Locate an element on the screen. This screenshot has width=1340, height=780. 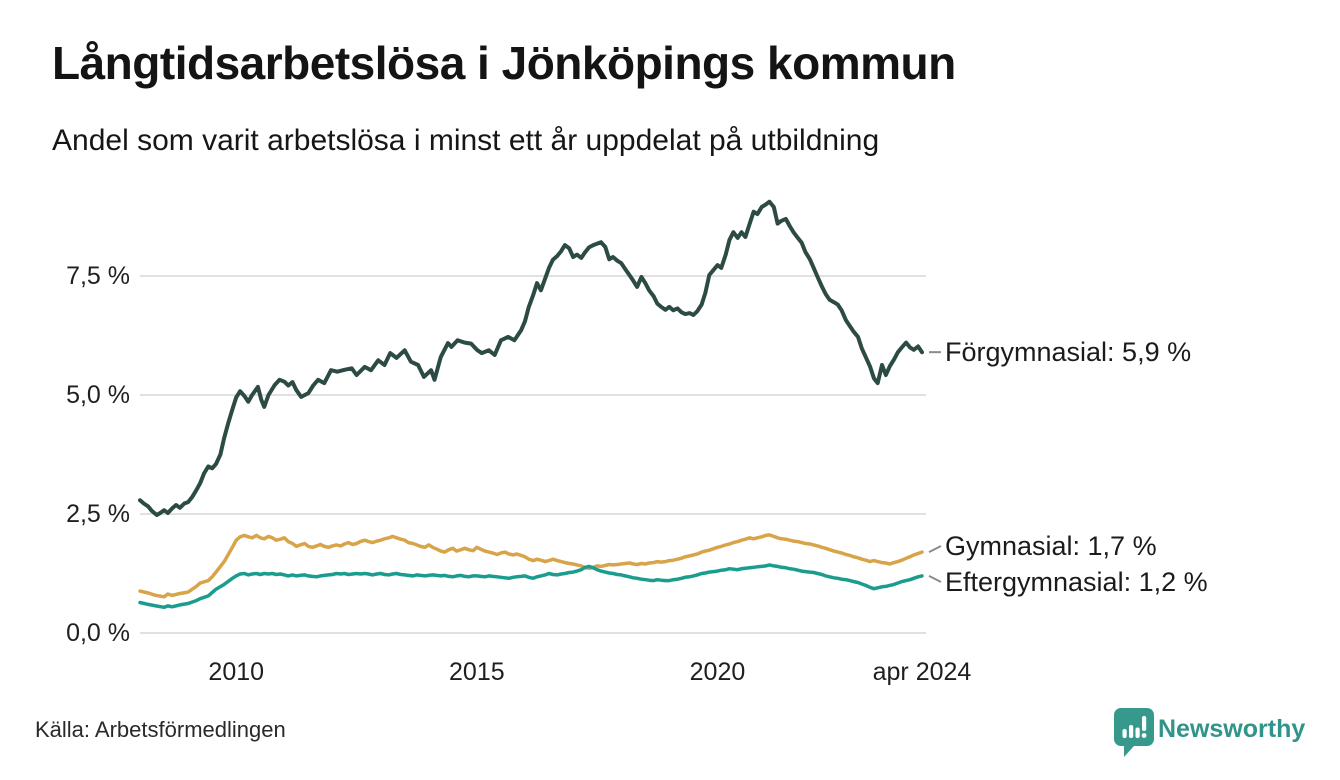
newsworthy-logo: Newsworthy is located at coordinates (1212, 734).